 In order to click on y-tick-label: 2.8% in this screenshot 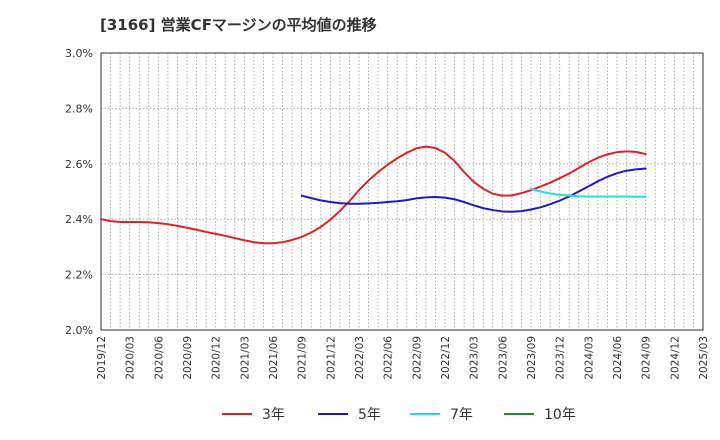, I will do `click(79, 108)`.